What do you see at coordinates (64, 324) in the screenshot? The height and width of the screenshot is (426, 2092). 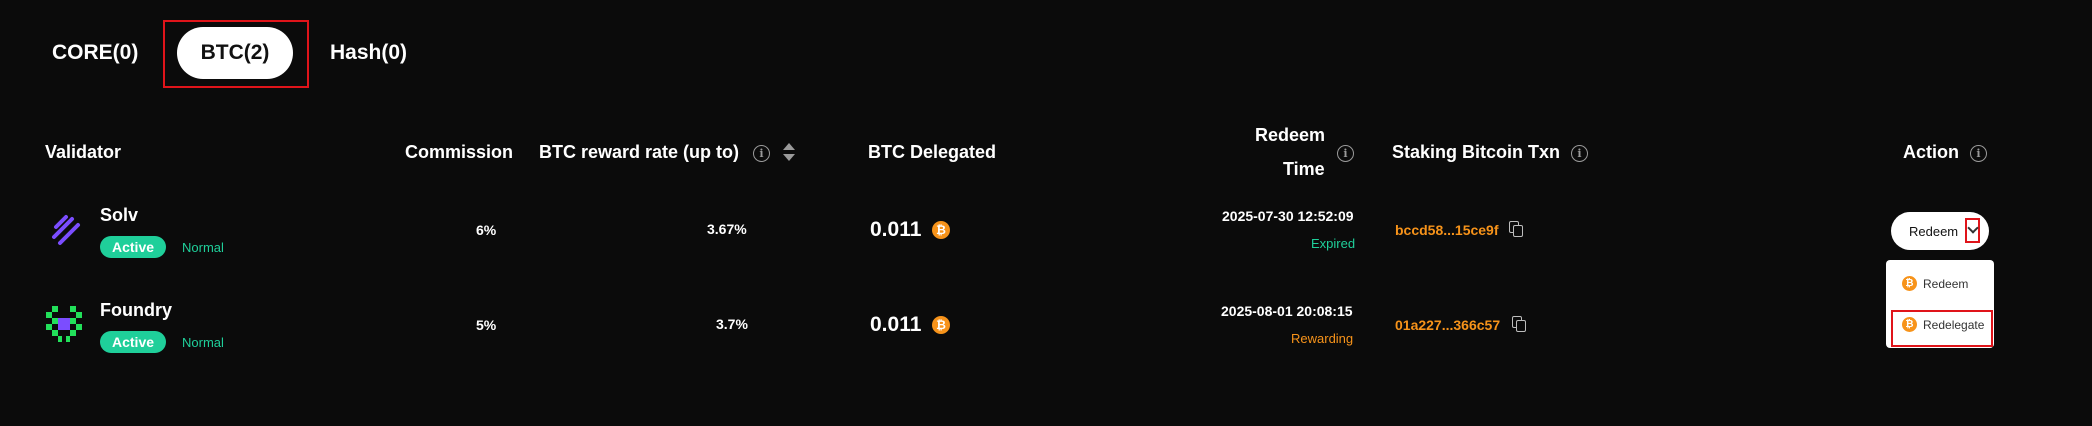 I see `foundry-logo-icon` at bounding box center [64, 324].